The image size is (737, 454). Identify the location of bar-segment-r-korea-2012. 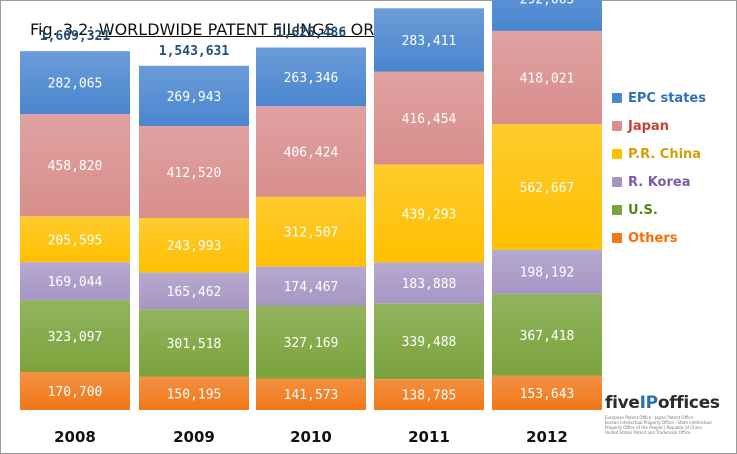
(547, 271).